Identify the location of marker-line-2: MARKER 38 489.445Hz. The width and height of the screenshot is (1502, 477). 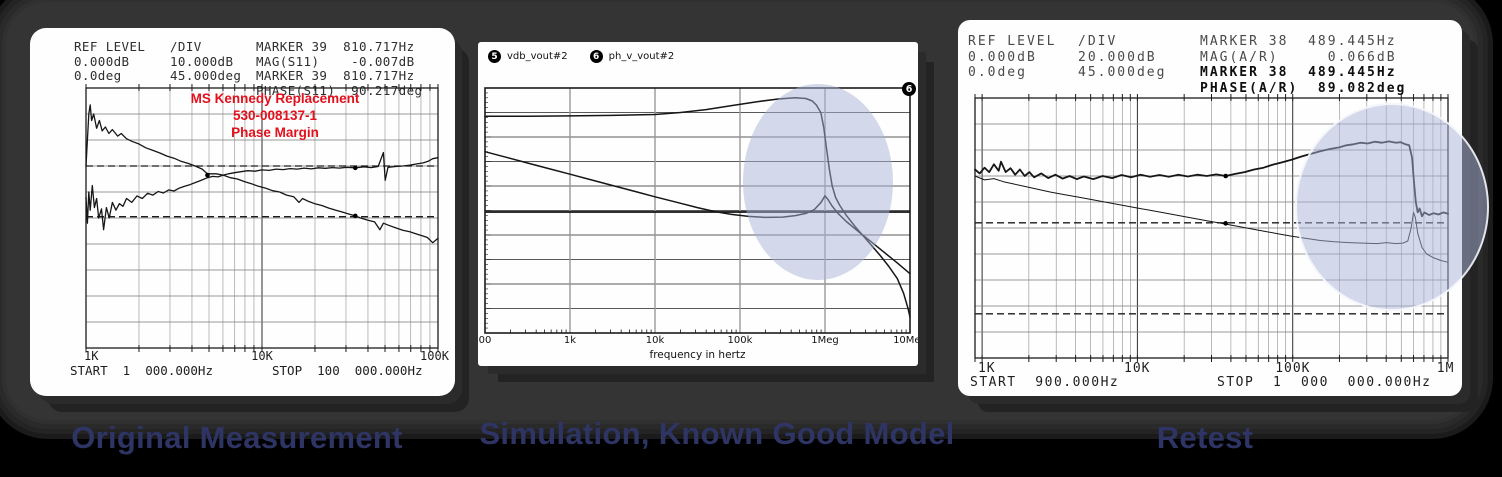
(1298, 72).